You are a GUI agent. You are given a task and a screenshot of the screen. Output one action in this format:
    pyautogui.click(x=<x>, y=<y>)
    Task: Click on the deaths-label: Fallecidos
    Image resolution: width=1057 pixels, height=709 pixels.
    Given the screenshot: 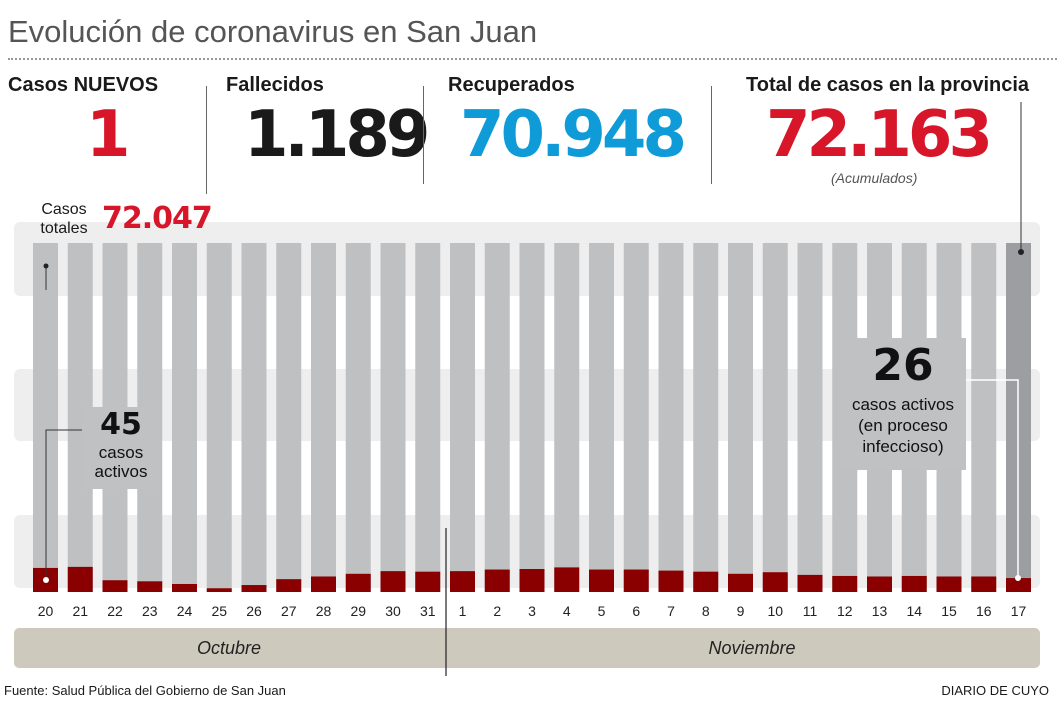 What is the action you would take?
    pyautogui.click(x=275, y=85)
    